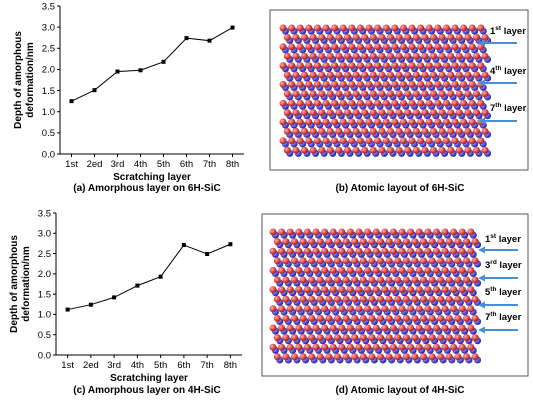 The width and height of the screenshot is (533, 400). What do you see at coordinates (44, 315) in the screenshot?
I see `y-tick-label: 1.0` at bounding box center [44, 315].